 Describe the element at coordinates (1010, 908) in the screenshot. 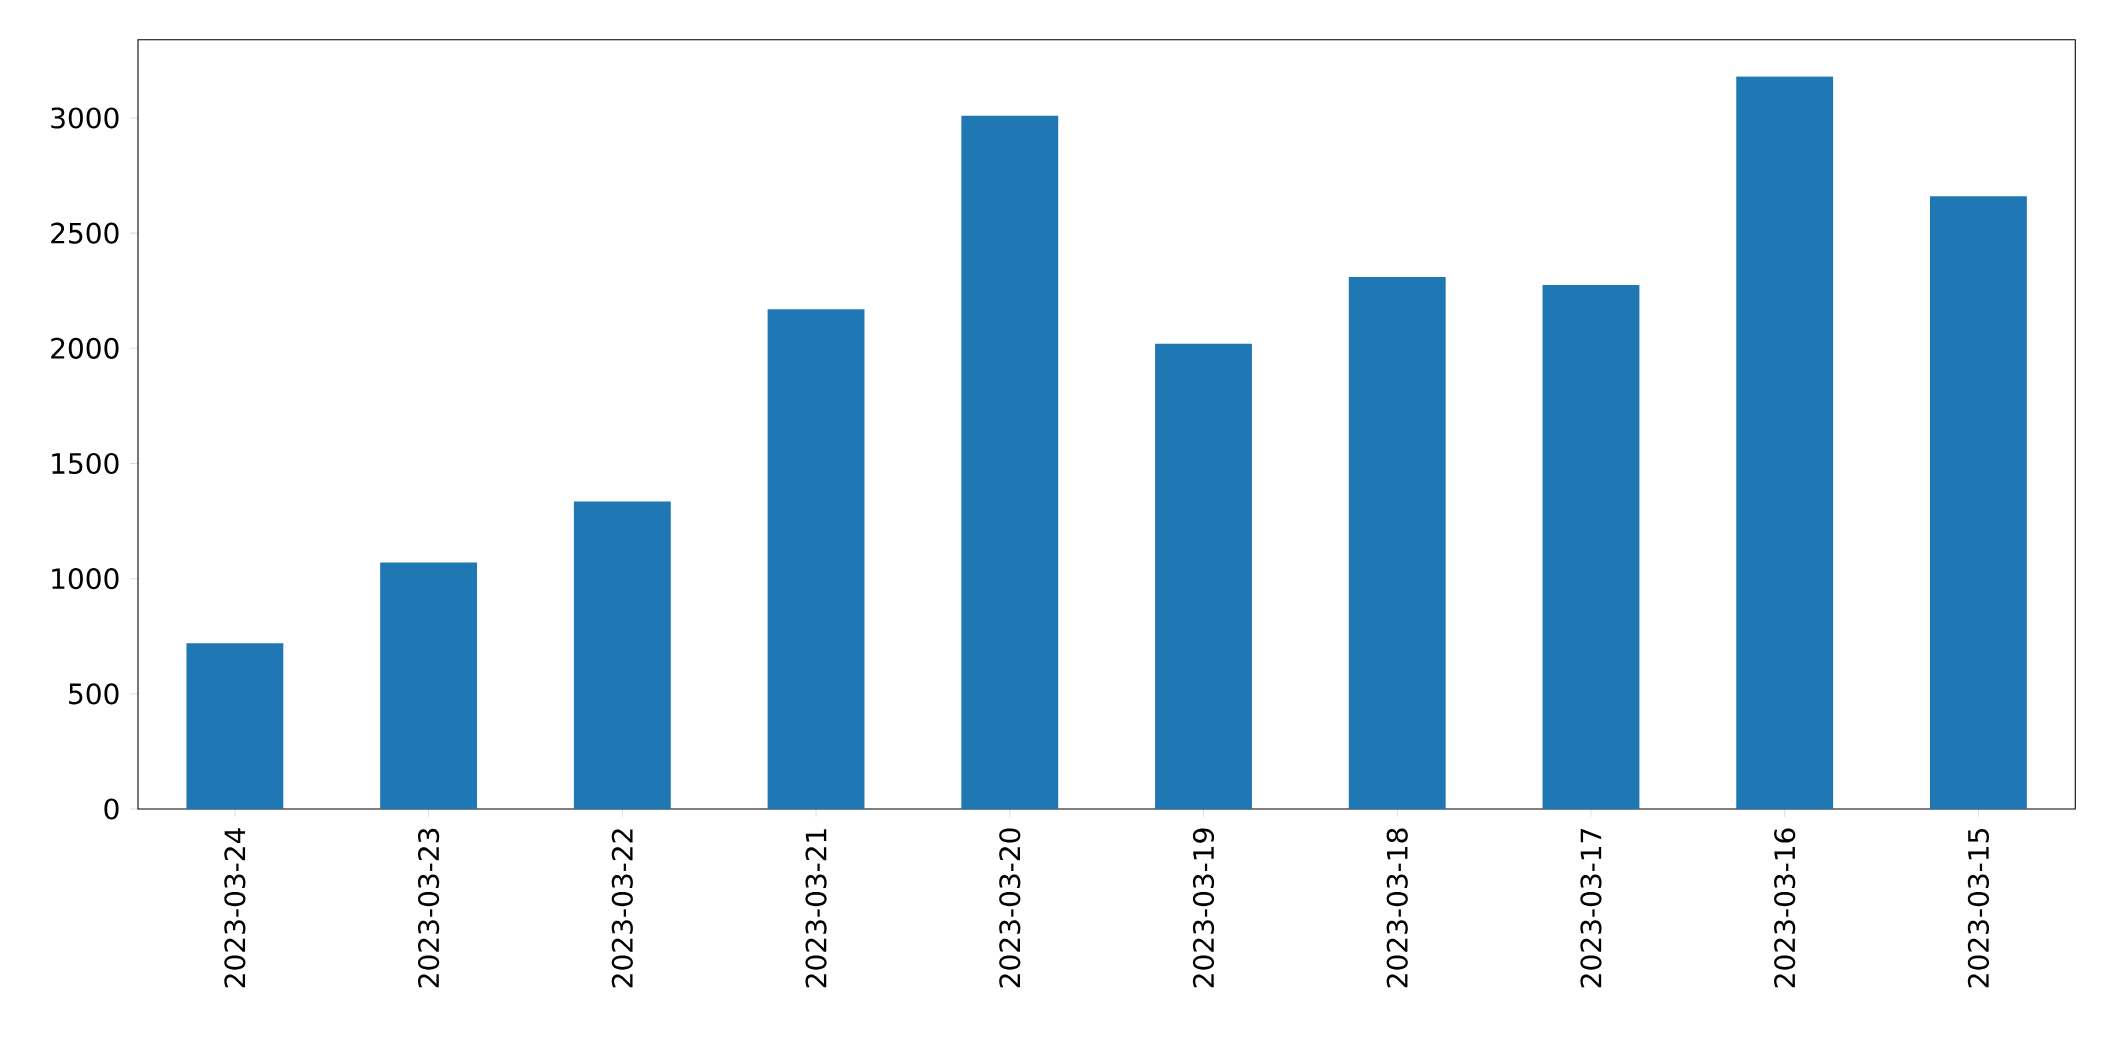

I see `x-tick-label: 2023-03-20` at that location.